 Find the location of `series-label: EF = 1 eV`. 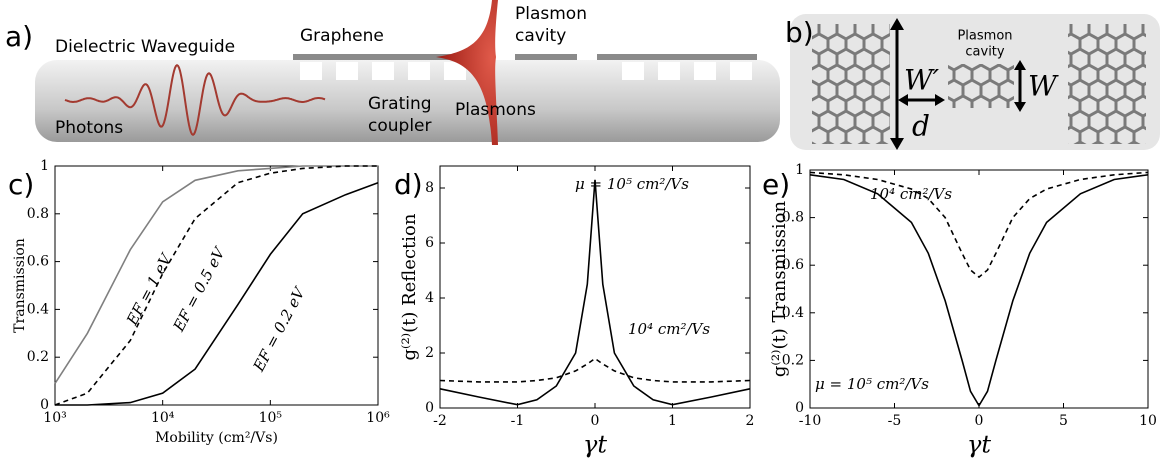

series-label: EF = 1 eV is located at coordinates (150, 289).